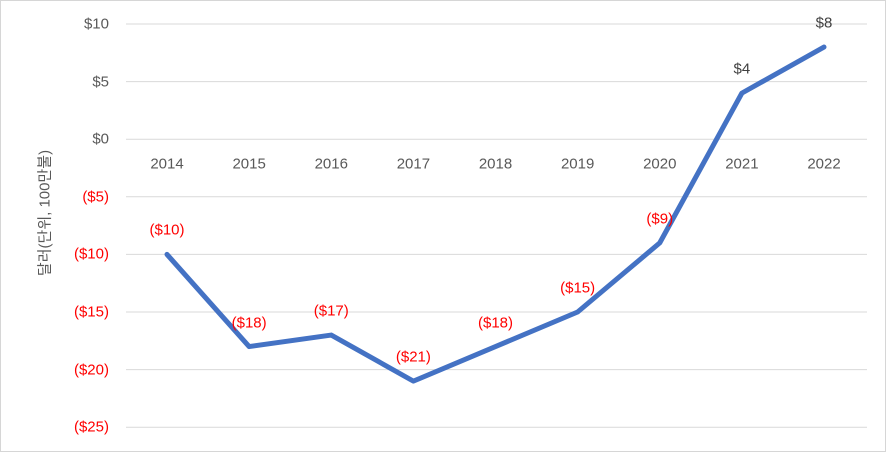 The width and height of the screenshot is (886, 452). I want to click on data-point-label: ($17), so click(331, 311).